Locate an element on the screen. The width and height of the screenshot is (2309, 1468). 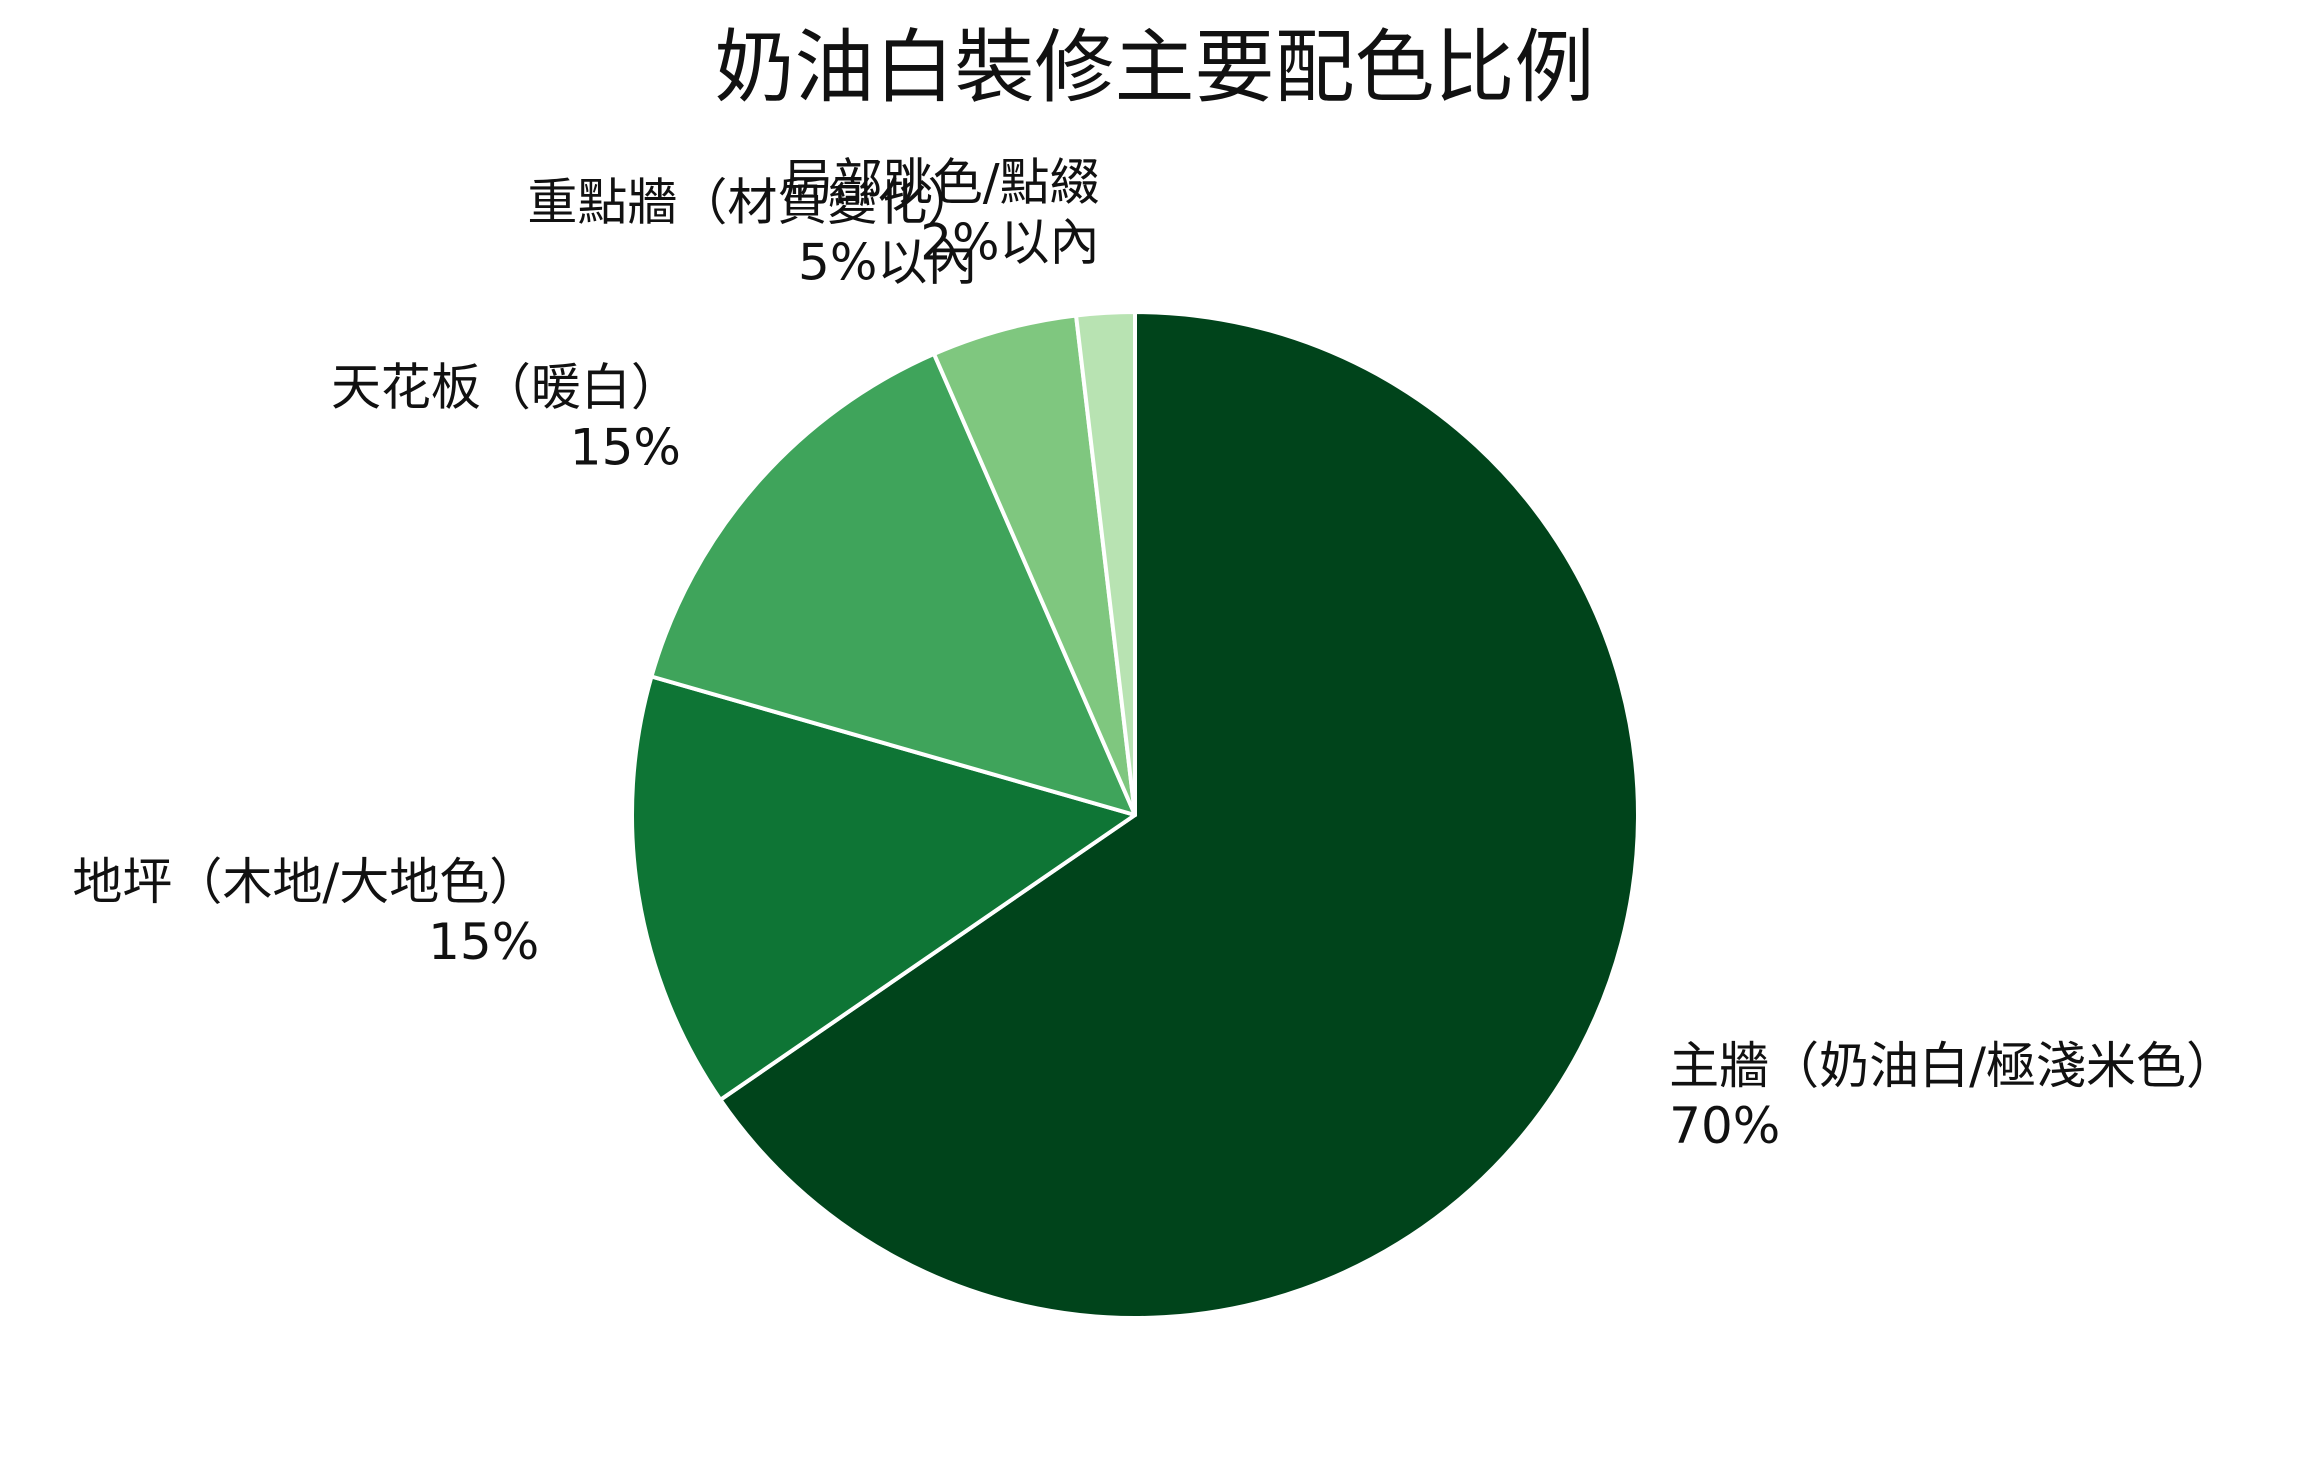
slice-value-label: 5%以內 is located at coordinates (887, 262).